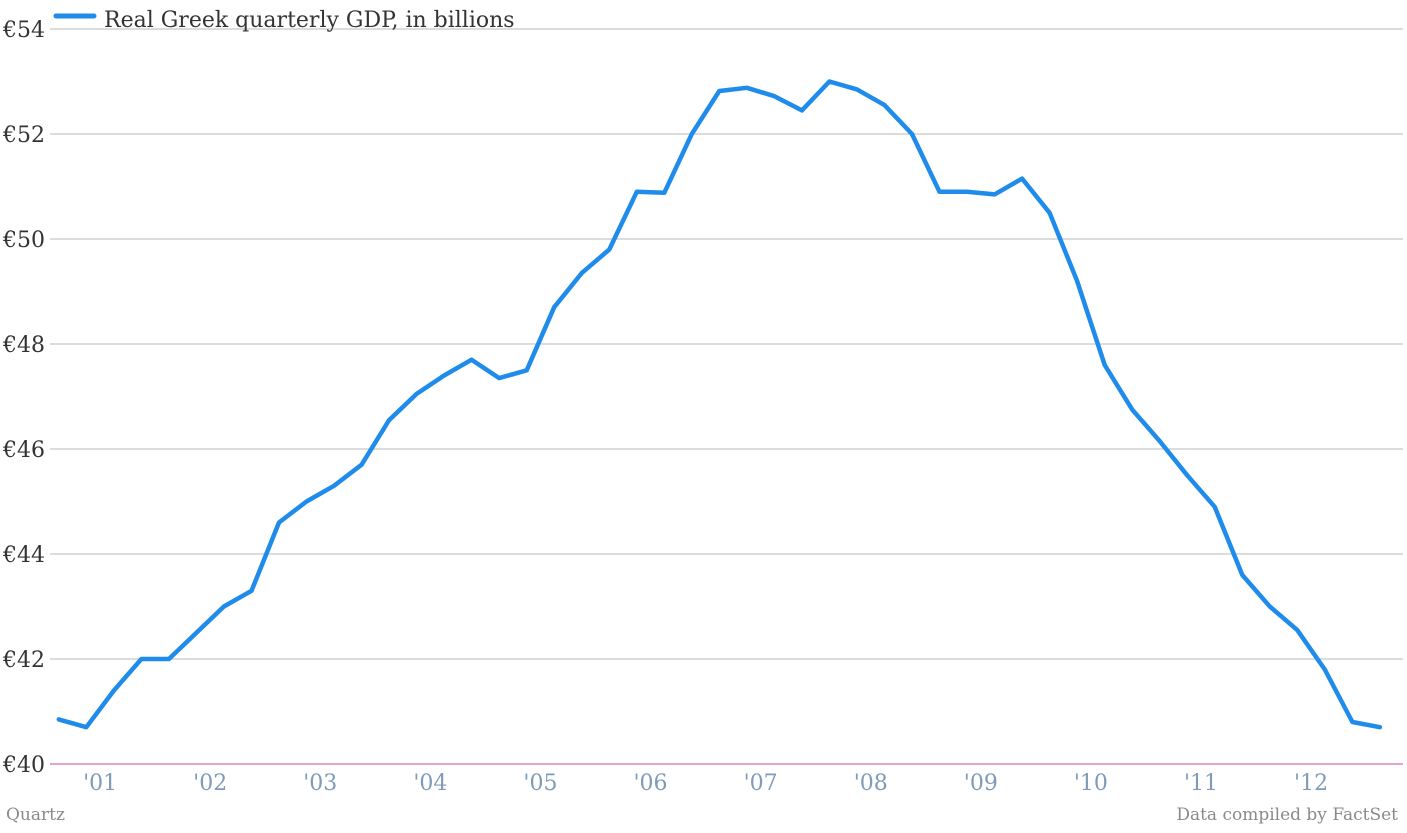  I want to click on x-tick-label: '01, so click(100, 783).